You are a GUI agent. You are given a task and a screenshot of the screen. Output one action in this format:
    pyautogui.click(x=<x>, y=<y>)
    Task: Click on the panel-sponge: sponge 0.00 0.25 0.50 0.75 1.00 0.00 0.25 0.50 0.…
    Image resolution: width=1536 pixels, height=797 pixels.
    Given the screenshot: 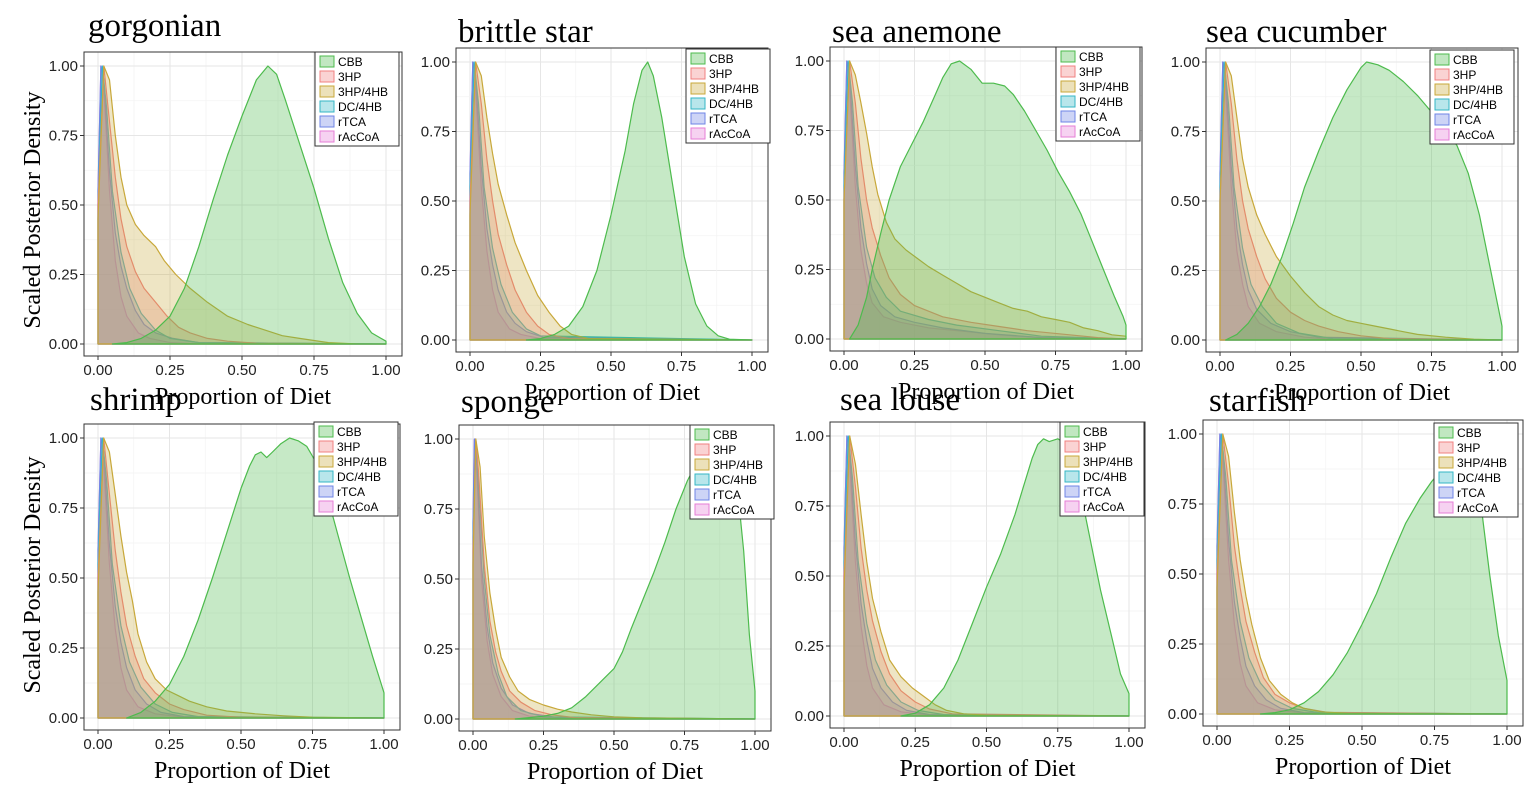 What is the action you would take?
    pyautogui.click(x=599, y=584)
    